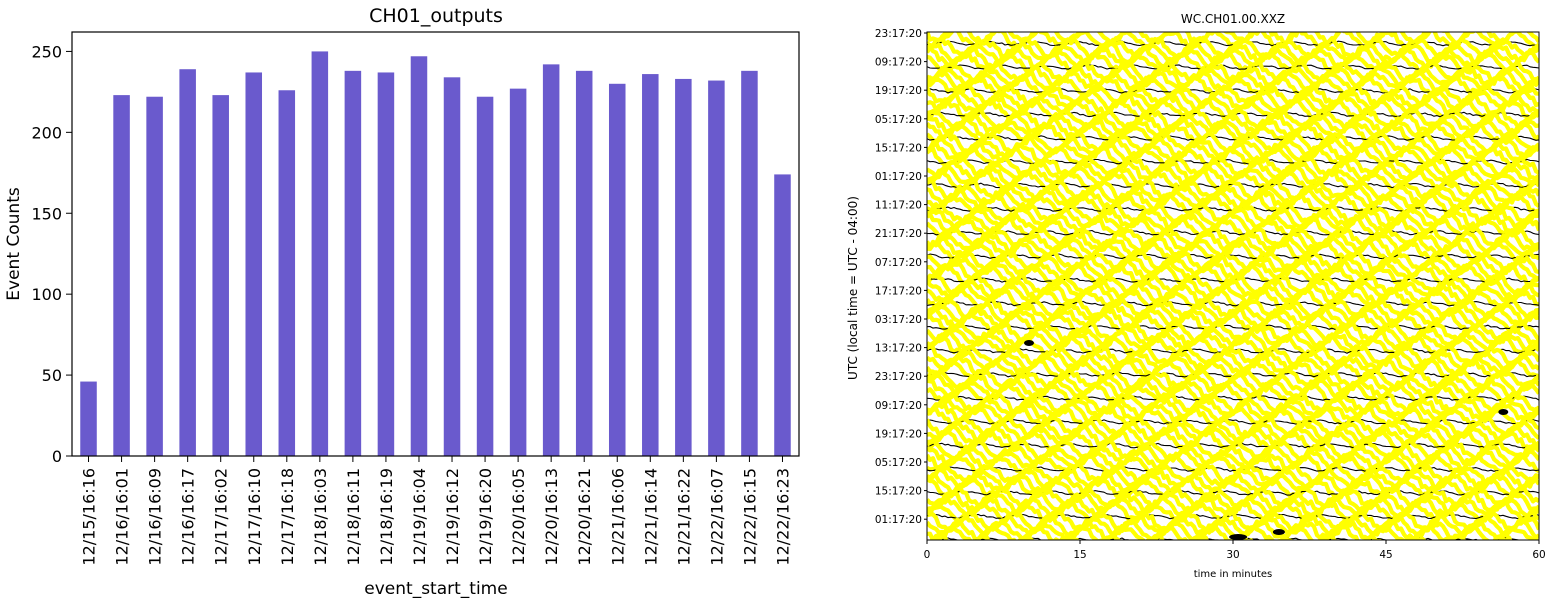  Describe the element at coordinates (254, 517) in the screenshot. I see `x-tick-label: 12/17/16:10` at that location.